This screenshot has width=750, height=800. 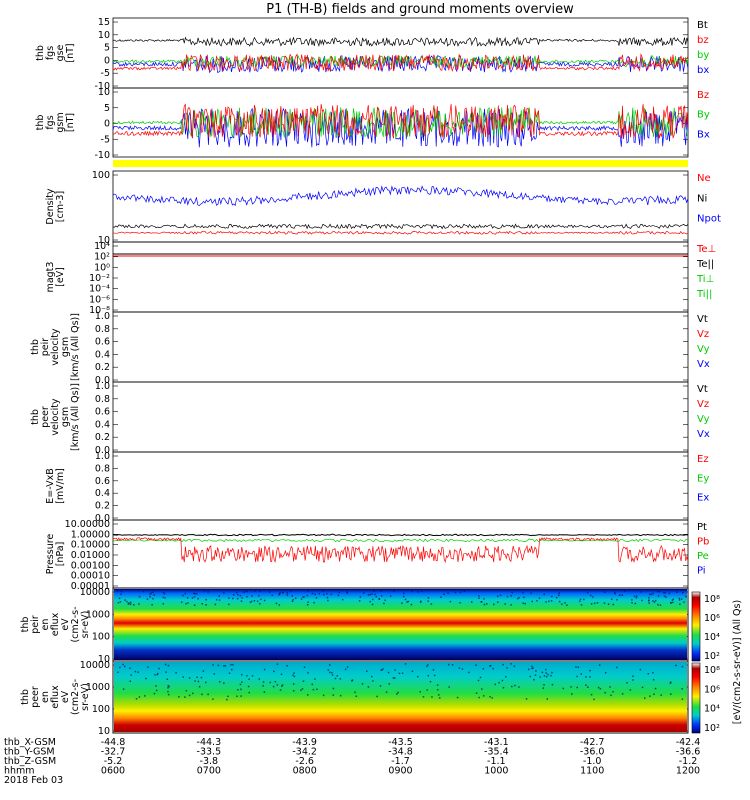 What do you see at coordinates (737, 662) in the screenshot?
I see `colorbar-label: [eV/(cm2-s-sr-eV)] (All Qs)` at bounding box center [737, 662].